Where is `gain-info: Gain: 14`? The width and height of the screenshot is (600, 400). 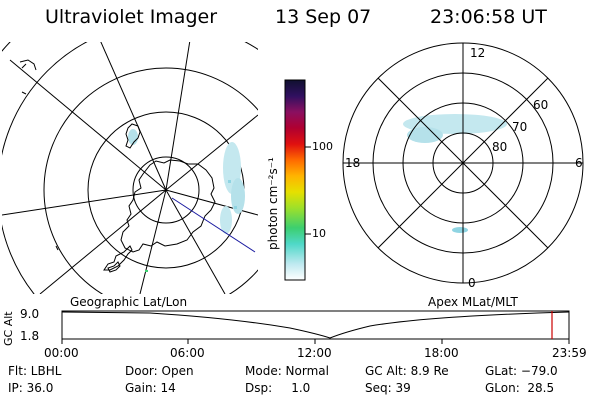
gain-info: Gain: 14 is located at coordinates (150, 388).